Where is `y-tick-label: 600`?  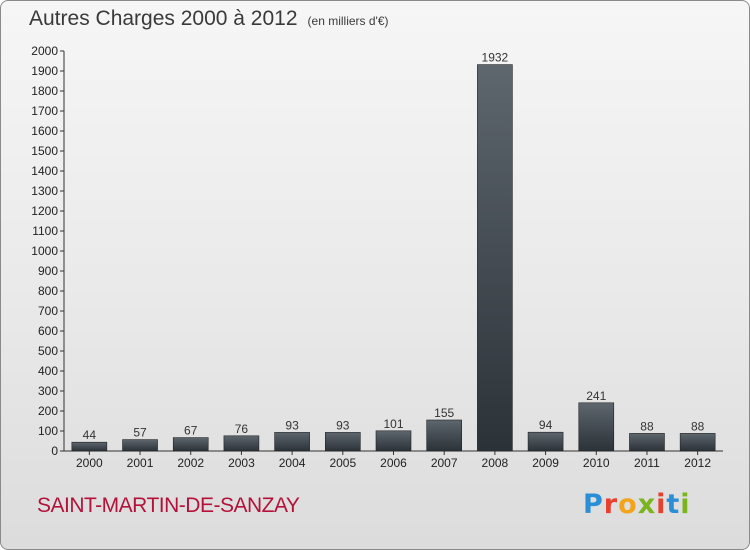 y-tick-label: 600 is located at coordinates (48, 331).